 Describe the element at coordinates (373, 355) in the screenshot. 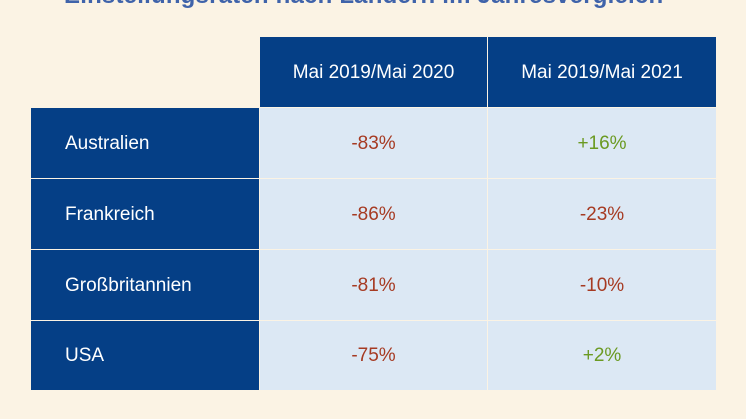

I see `value-usa-2020: -75%` at that location.